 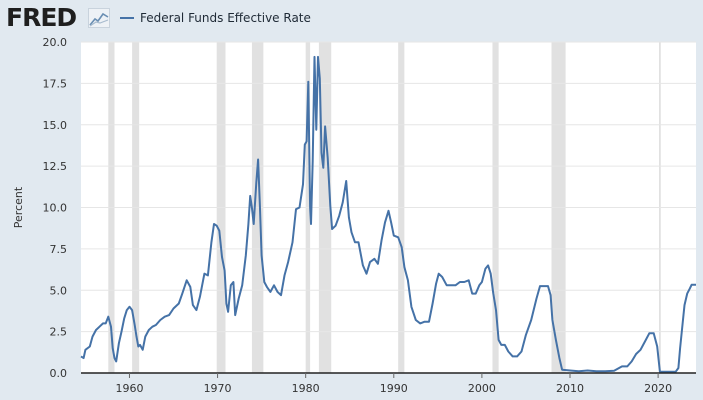 I want to click on y-tick-label: 17.5, so click(x=55, y=83).